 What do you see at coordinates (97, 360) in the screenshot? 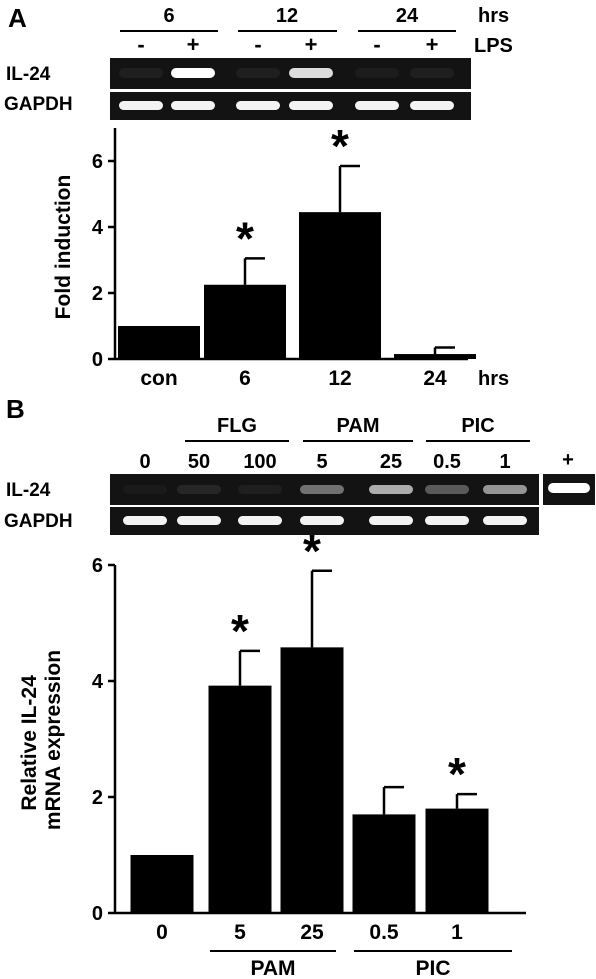
I see `chart-a-y-tick-label: 0` at bounding box center [97, 360].